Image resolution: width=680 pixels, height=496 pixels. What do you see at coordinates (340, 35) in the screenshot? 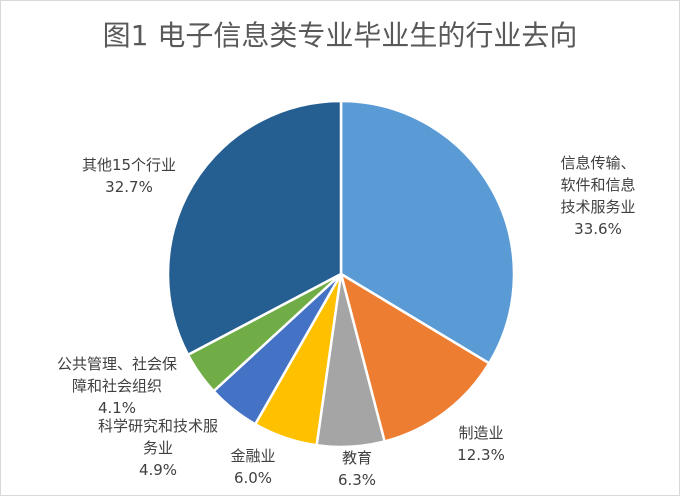
I see `chart-title: 图1 电子信息类专业毕业生的行业去向` at bounding box center [340, 35].